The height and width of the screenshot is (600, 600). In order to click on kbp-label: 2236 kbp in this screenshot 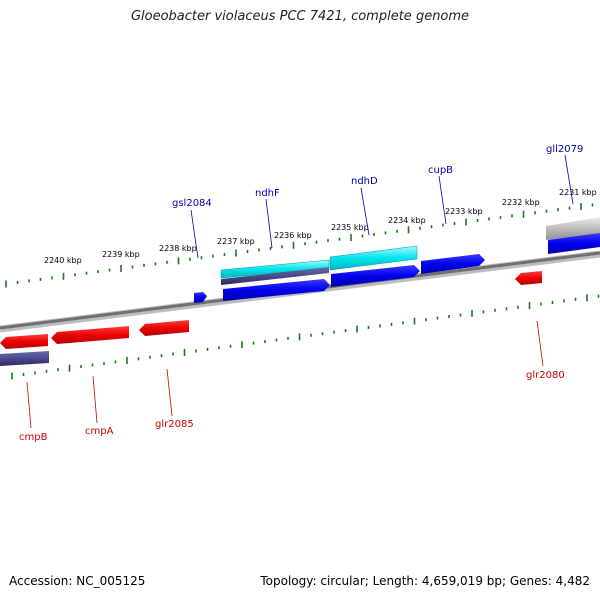, I will do `click(293, 235)`.